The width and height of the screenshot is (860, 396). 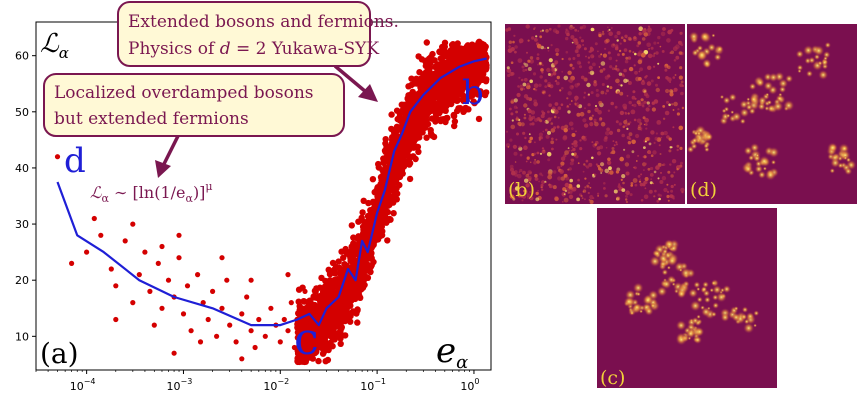 I want to click on callout-arrow-top, so click(x=355, y=83).